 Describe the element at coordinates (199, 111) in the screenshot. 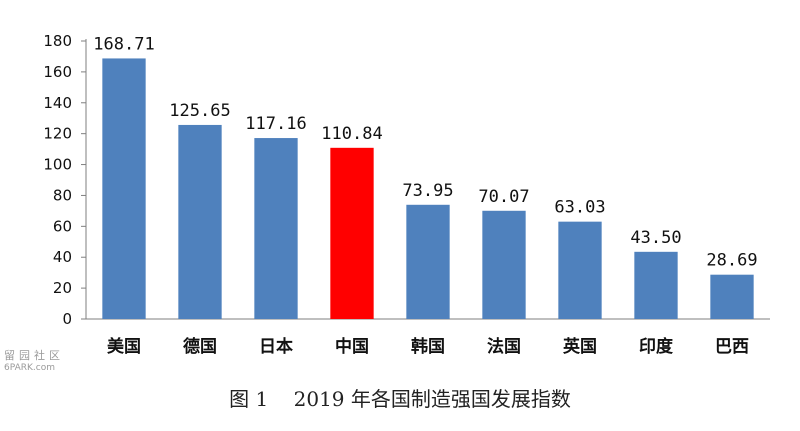

I see `data-label: 125.65` at that location.